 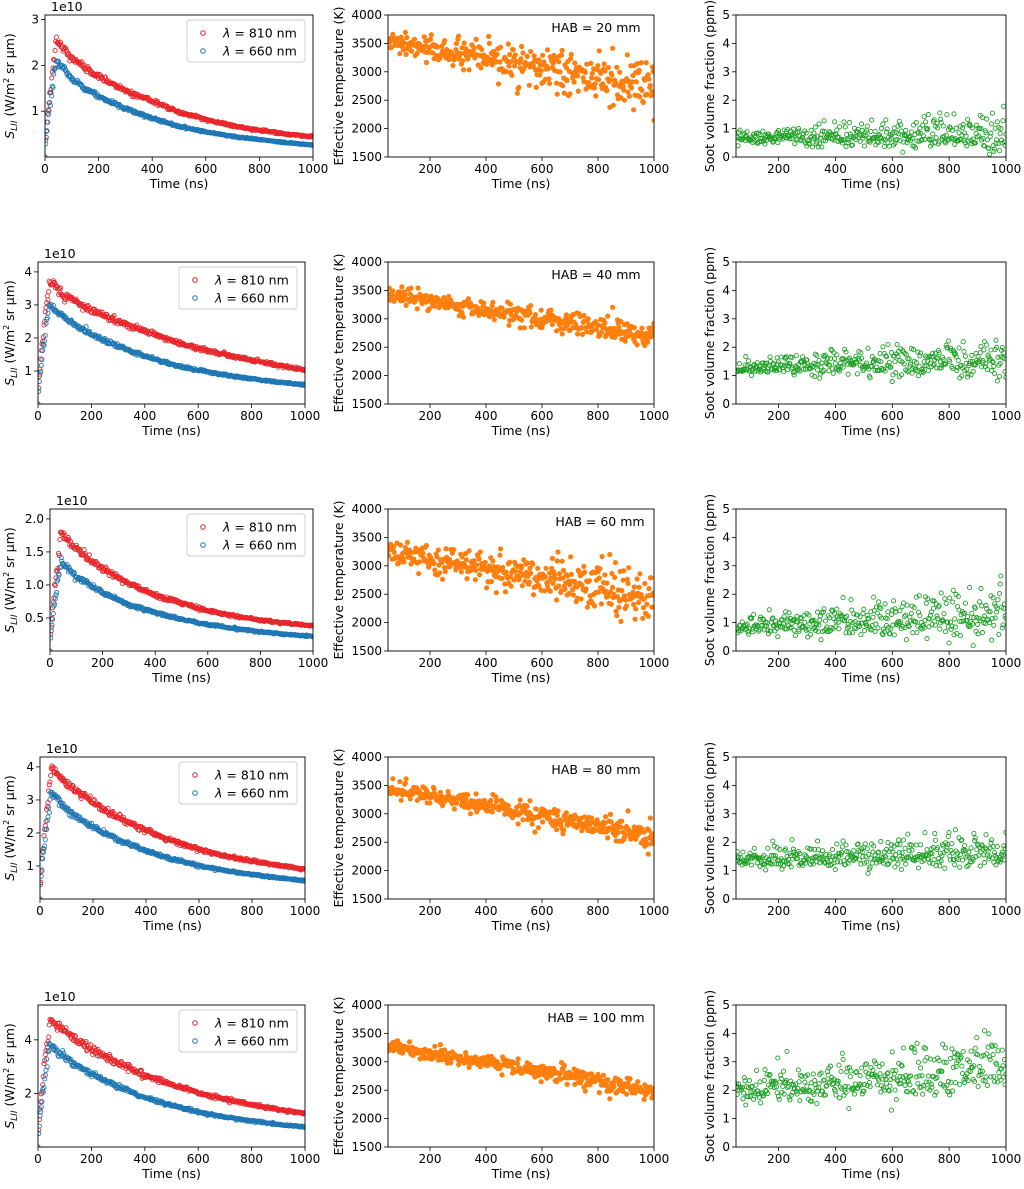 I want to click on y-tick-label: 0, so click(x=726, y=157).